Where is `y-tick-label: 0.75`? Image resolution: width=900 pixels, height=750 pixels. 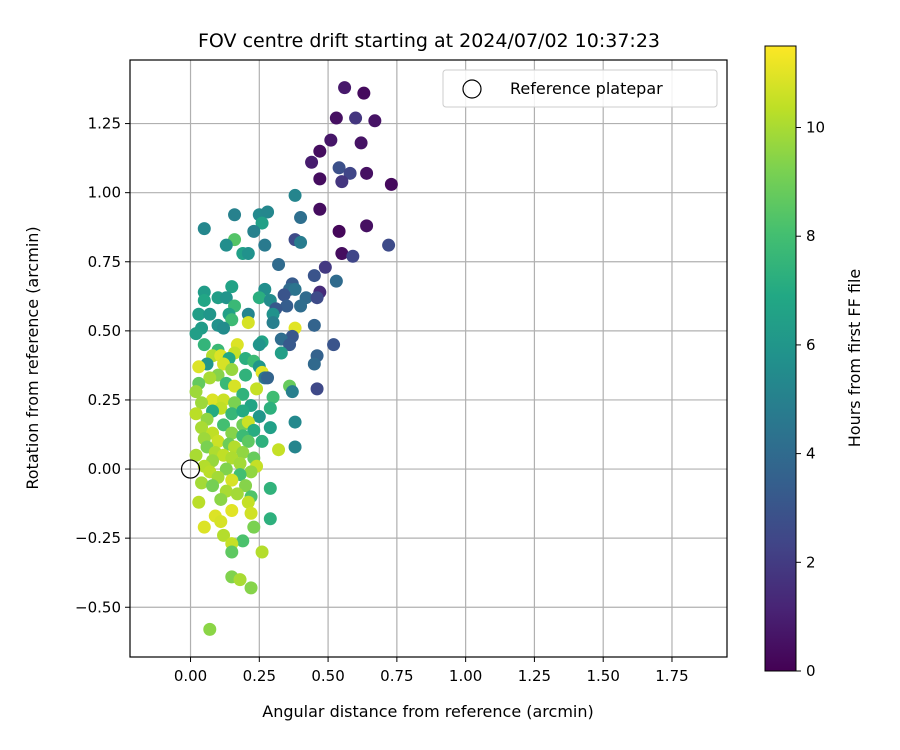 y-tick-label: 0.75 is located at coordinates (104, 262).